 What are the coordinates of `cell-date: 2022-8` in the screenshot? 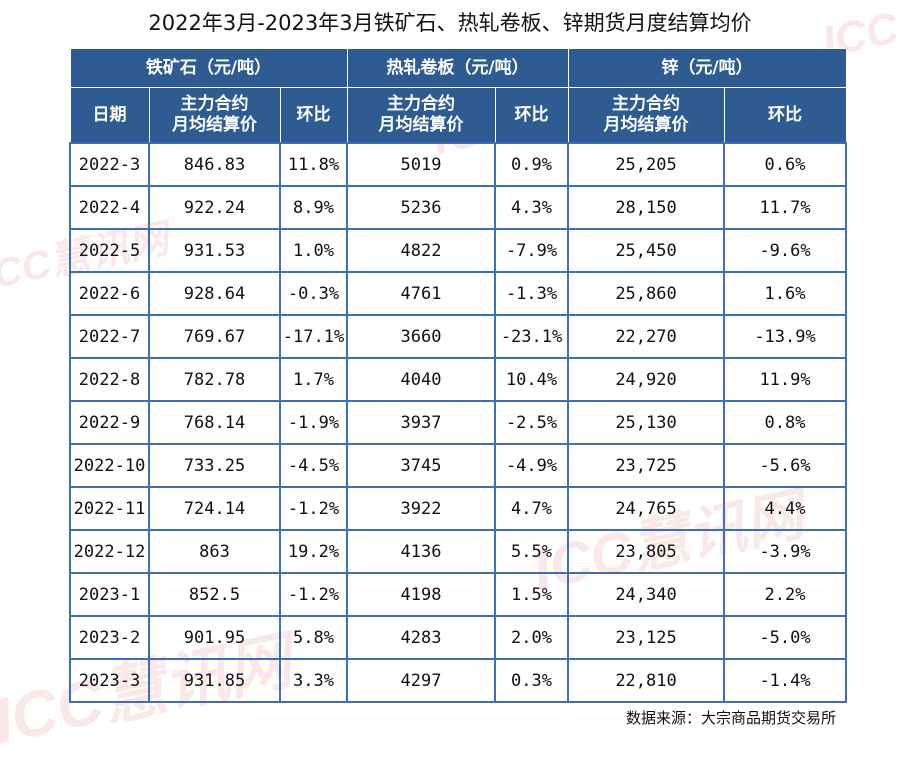 It's located at (109, 379).